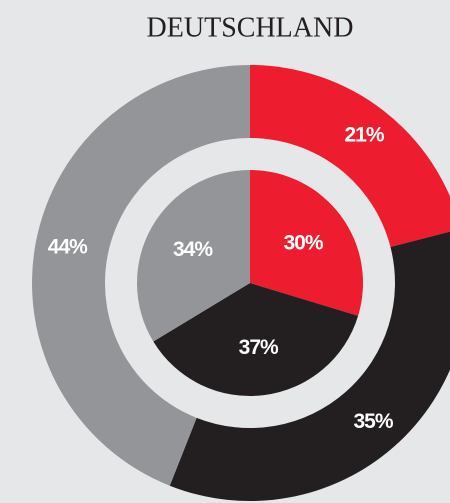  What do you see at coordinates (259, 347) in the screenshot?
I see `data-label: 37%` at bounding box center [259, 347].